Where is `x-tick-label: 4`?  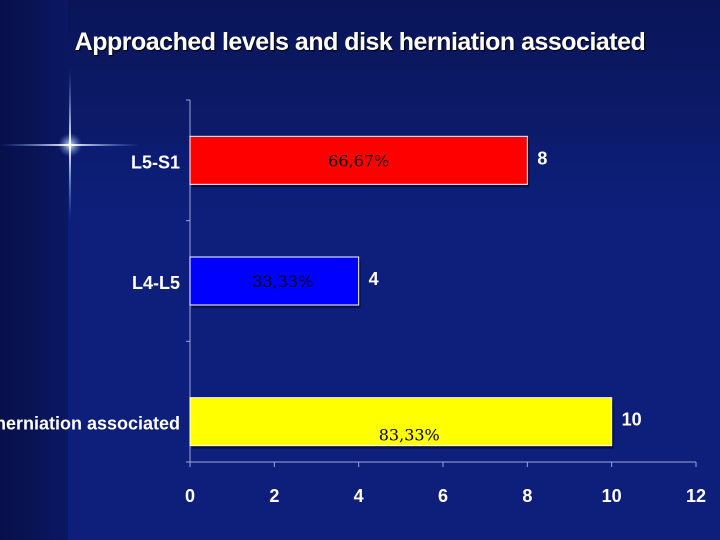
x-tick-label: 4 is located at coordinates (359, 496).